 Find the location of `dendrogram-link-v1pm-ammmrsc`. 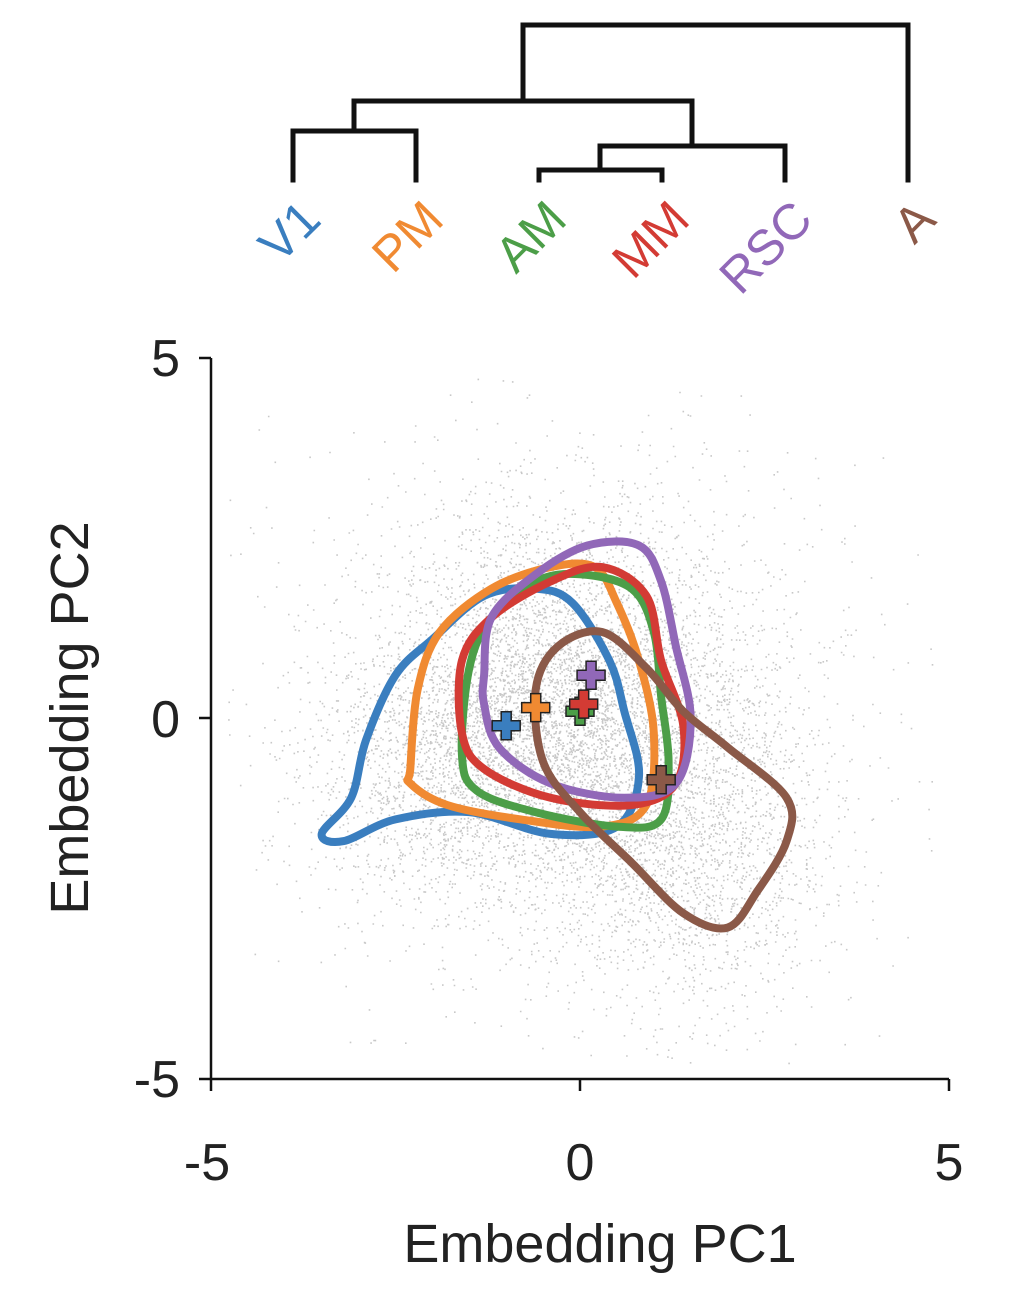

dendrogram-link-v1pm-ammmrsc is located at coordinates (523, 123).